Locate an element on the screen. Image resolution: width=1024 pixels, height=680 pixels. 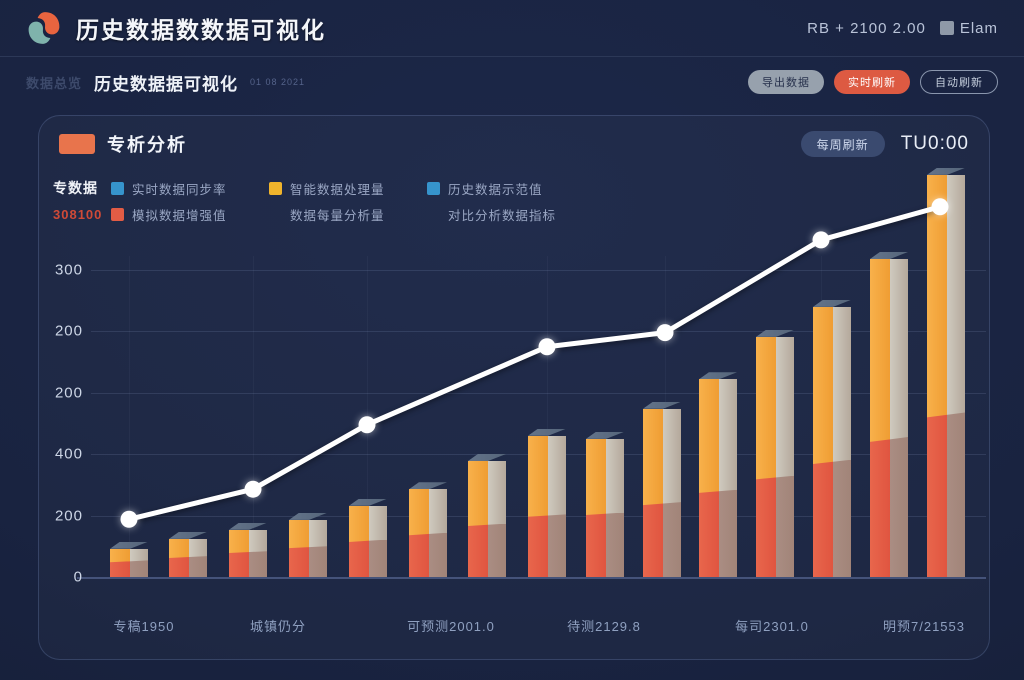
export-data-button: 导出数据 is located at coordinates (786, 82).